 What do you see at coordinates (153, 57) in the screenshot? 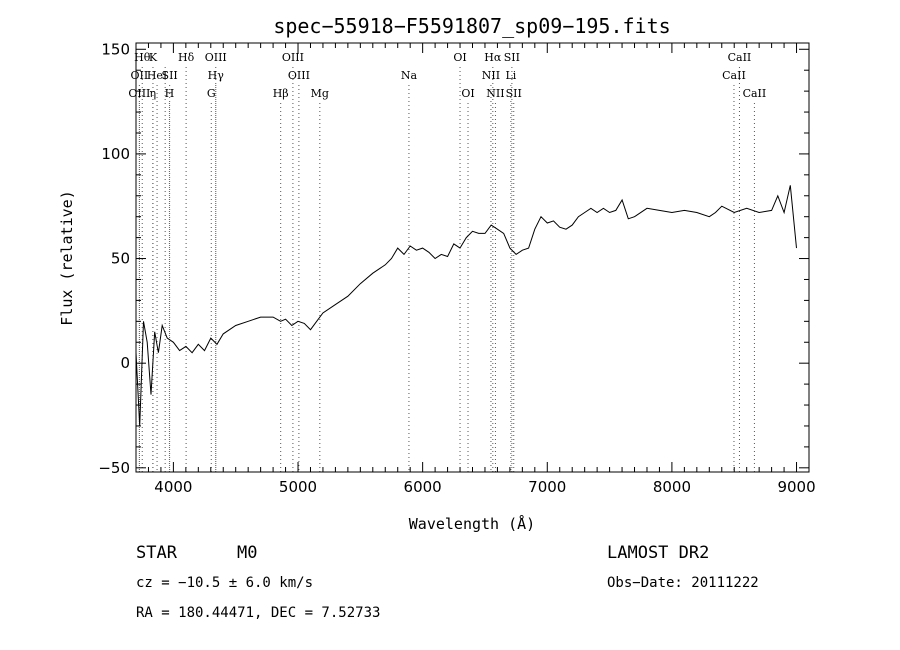
I see `spectral-line-label: K` at bounding box center [153, 57].